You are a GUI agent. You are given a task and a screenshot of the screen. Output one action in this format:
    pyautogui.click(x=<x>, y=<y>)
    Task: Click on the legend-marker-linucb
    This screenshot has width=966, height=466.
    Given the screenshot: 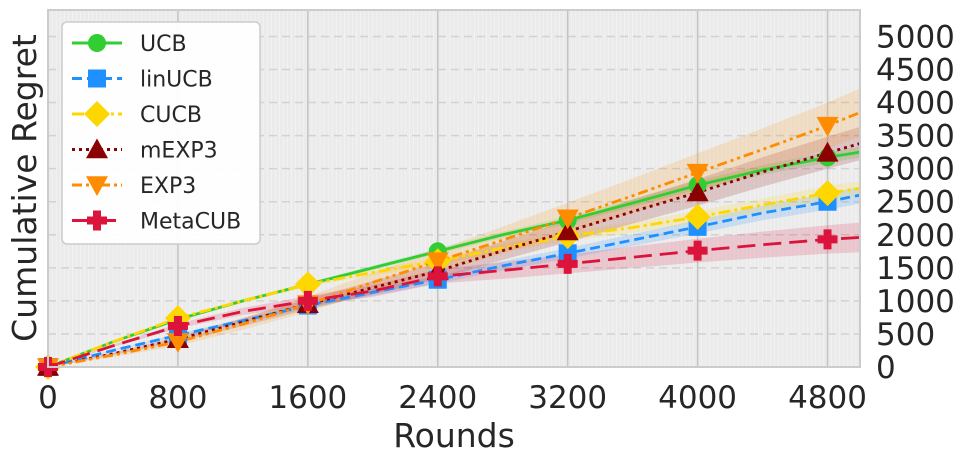 What is the action you would take?
    pyautogui.click(x=97, y=78)
    